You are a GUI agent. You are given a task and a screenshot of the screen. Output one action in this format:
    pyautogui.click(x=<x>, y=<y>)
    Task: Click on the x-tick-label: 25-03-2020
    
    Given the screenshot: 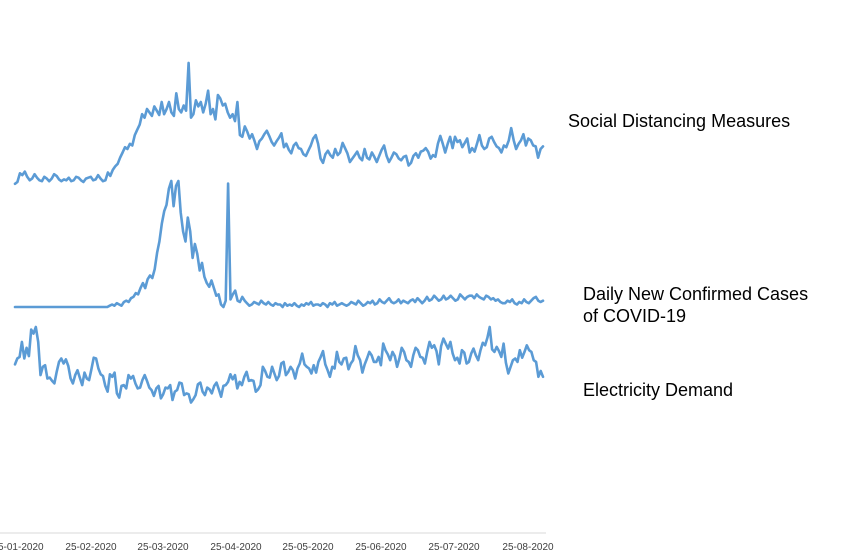 What is the action you would take?
    pyautogui.click(x=163, y=547)
    